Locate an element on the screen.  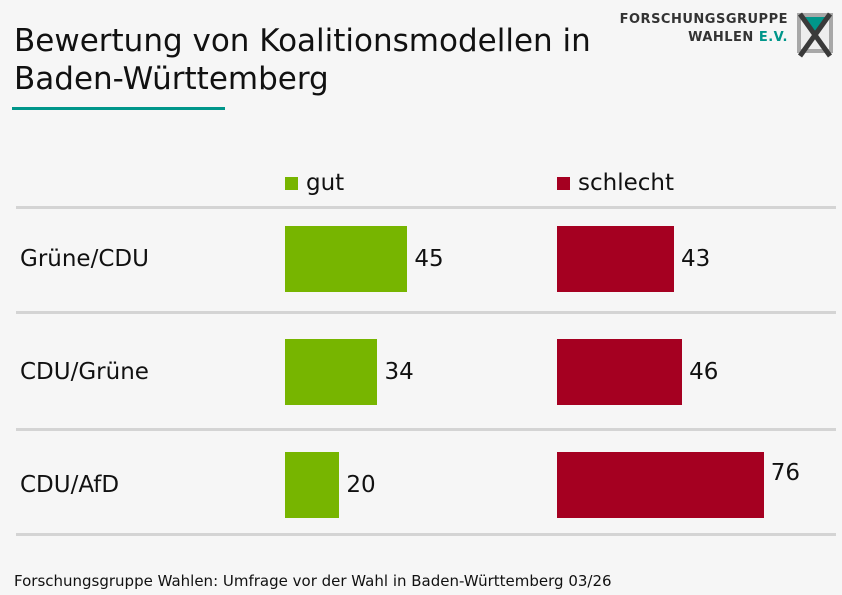
value-label-schlecht: 46 is located at coordinates (704, 372).